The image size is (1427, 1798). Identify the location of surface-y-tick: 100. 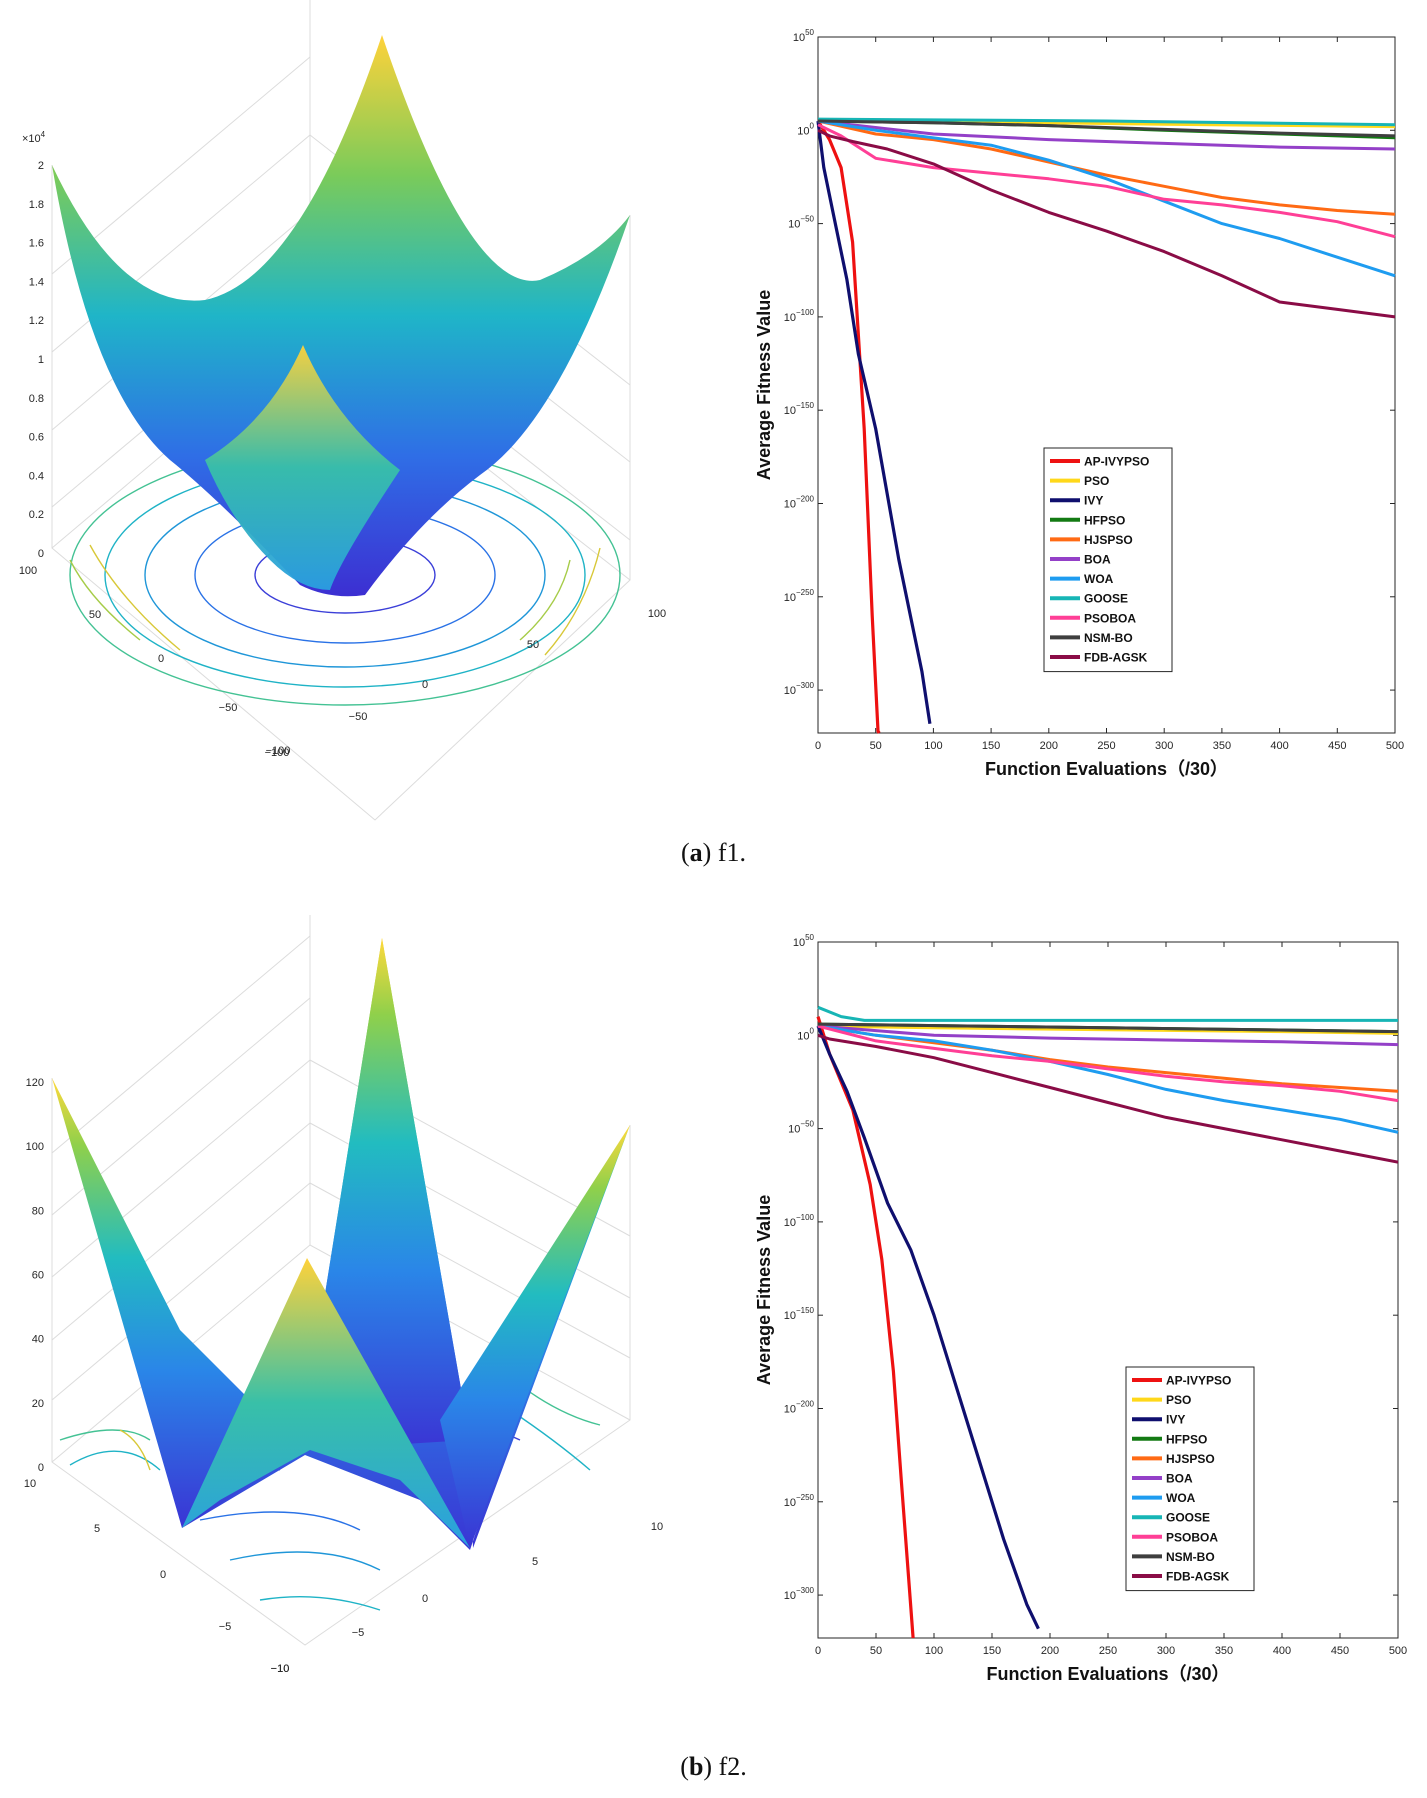
(28, 571).